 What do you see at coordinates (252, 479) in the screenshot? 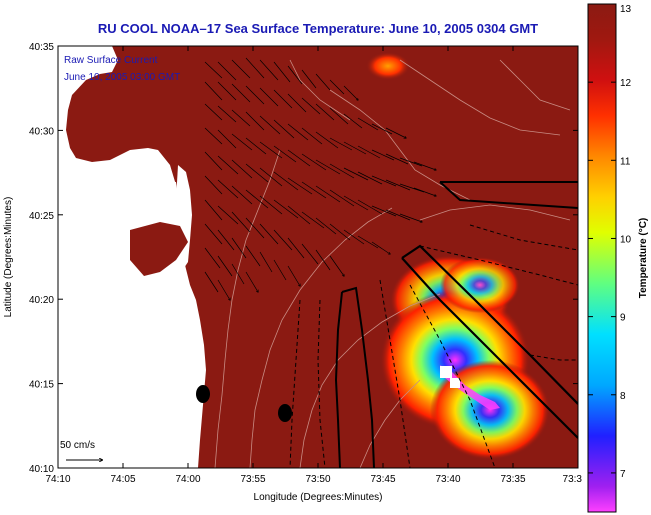
I see `x-tick-label: 73:55` at bounding box center [252, 479].